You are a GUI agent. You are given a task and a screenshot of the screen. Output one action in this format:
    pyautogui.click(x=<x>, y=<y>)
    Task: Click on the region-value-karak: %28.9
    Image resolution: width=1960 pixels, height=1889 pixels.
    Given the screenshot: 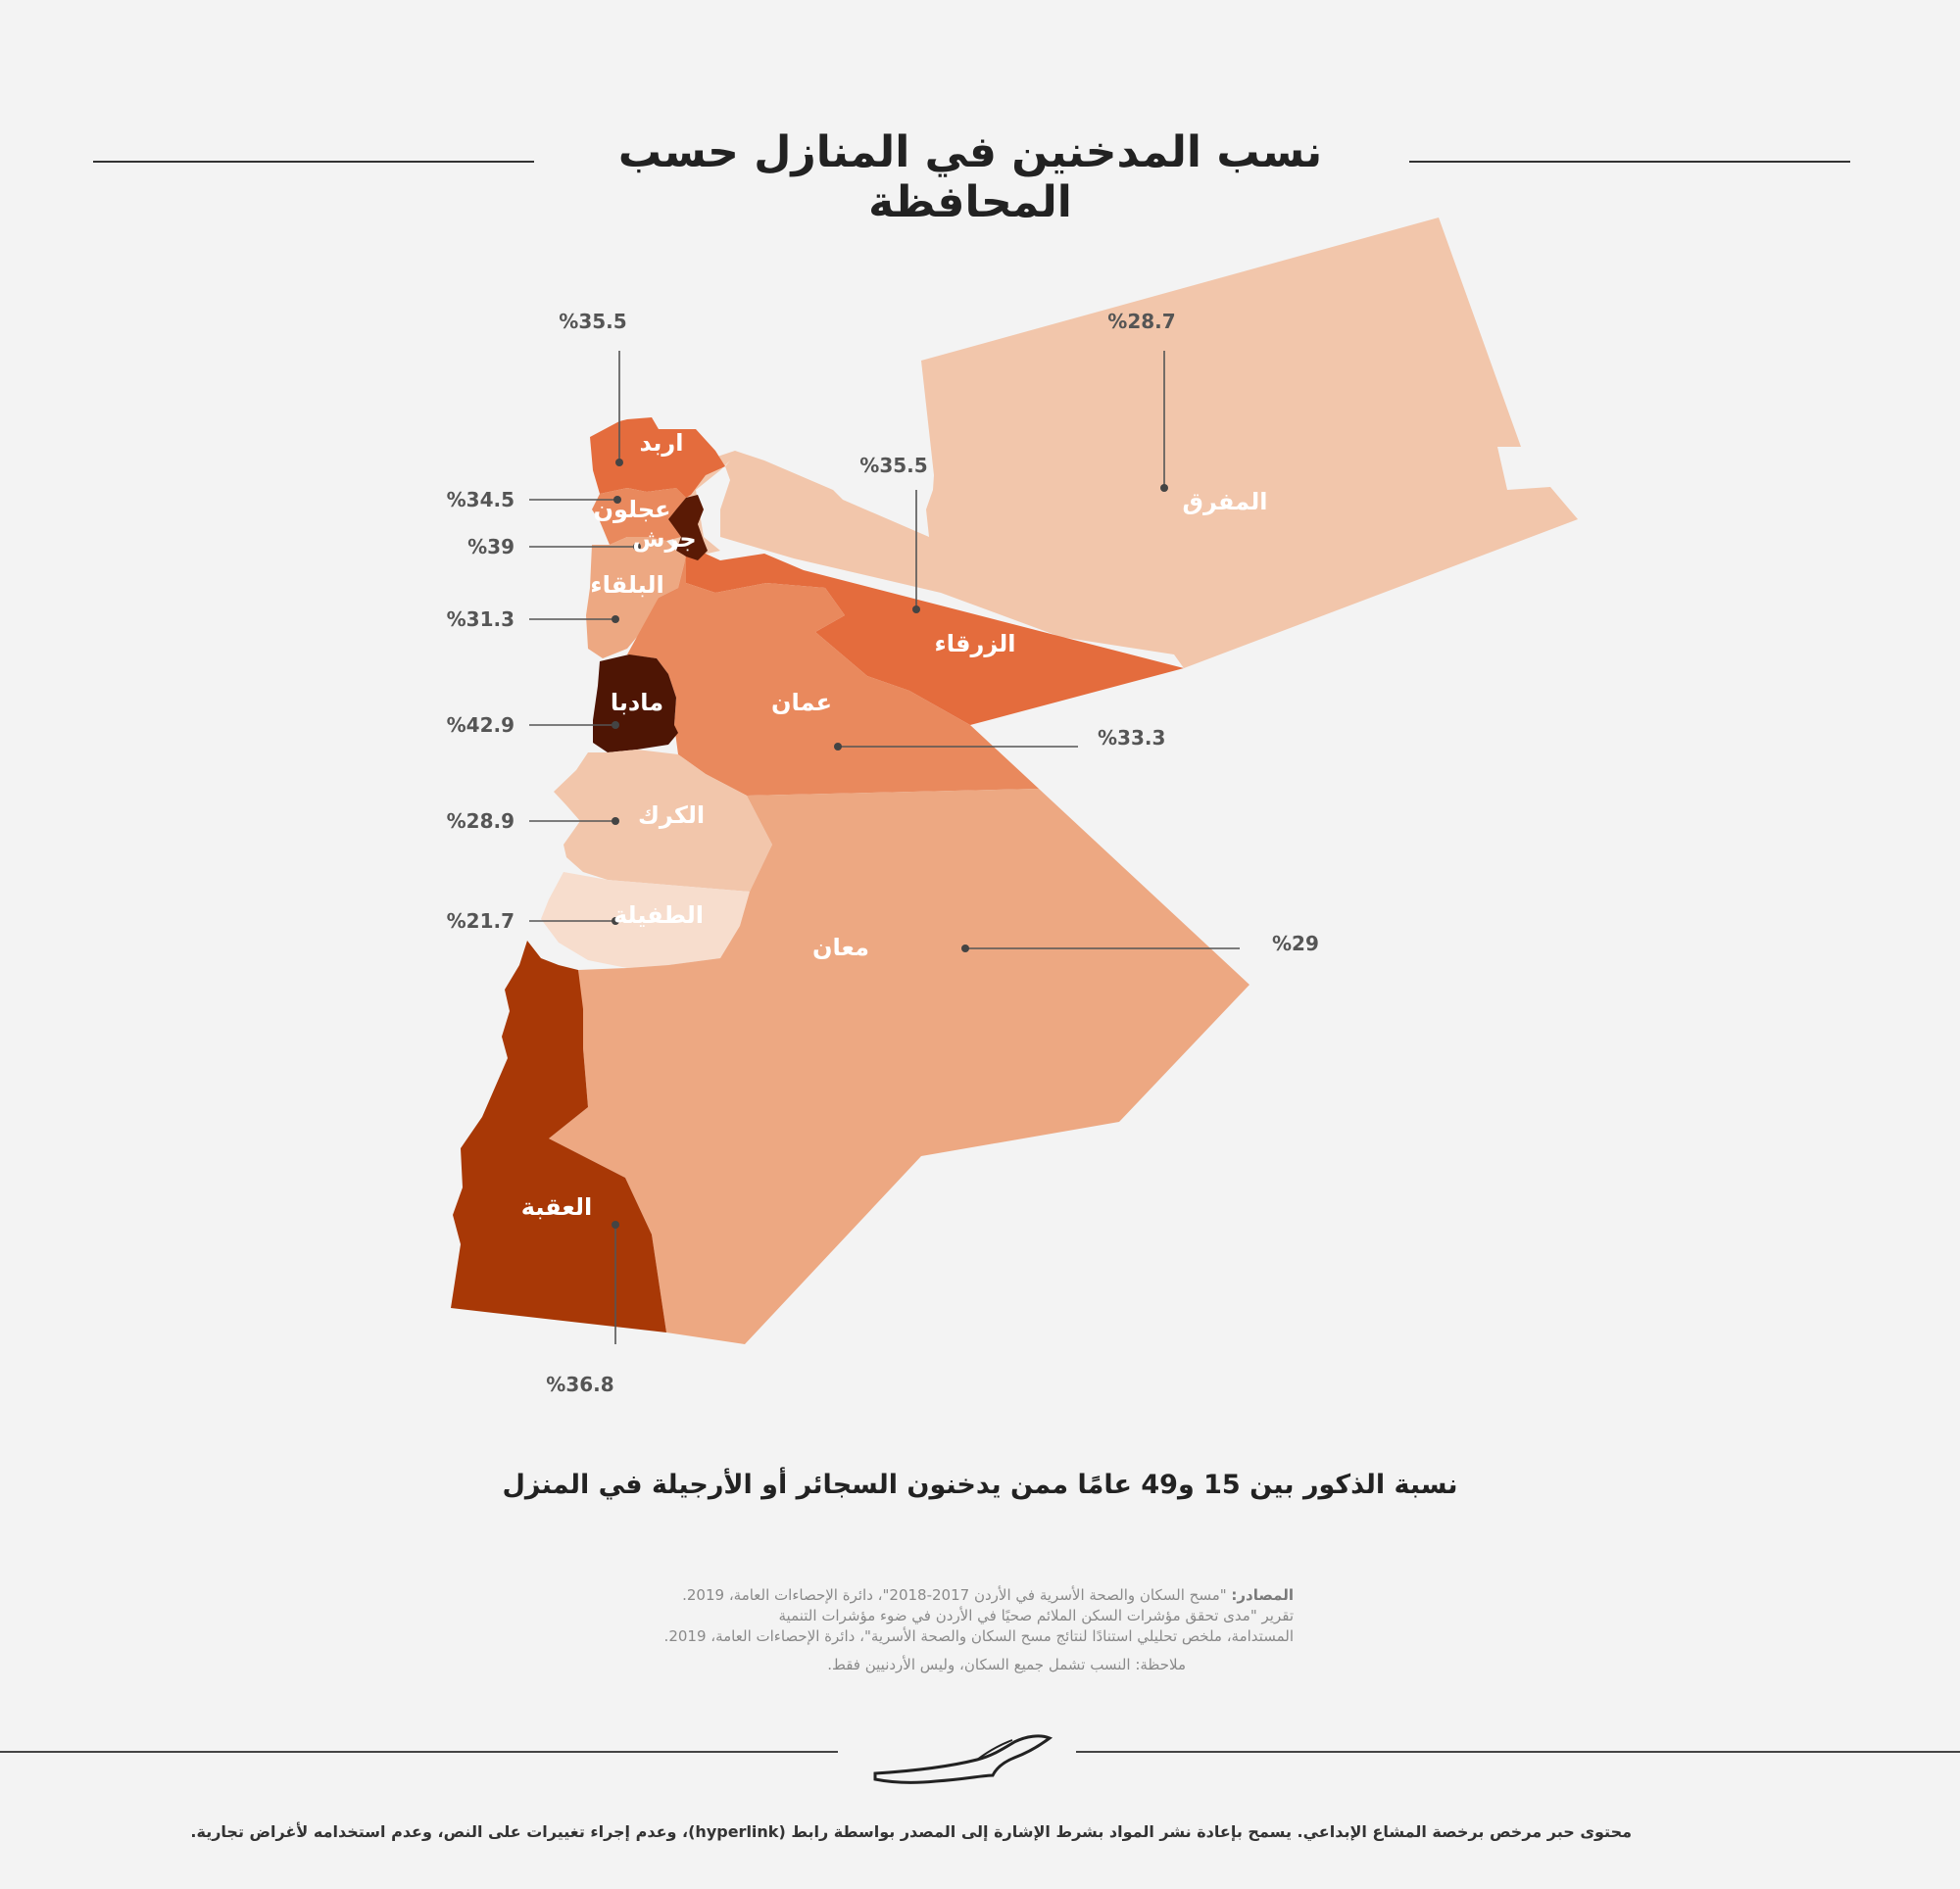 What is the action you would take?
    pyautogui.click(x=480, y=821)
    